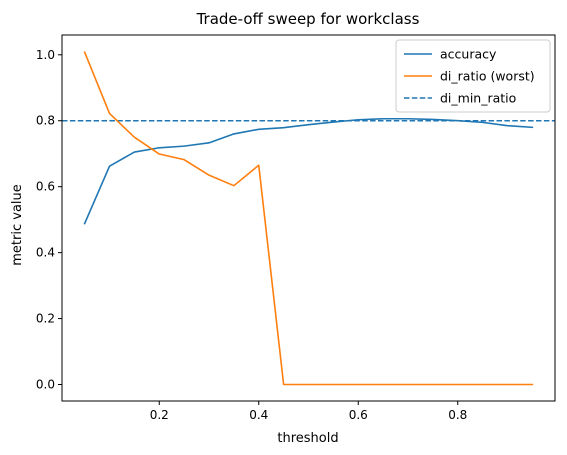 Image resolution: width=567 pixels, height=455 pixels. What do you see at coordinates (309, 411) in the screenshot?
I see `x-axis-ticks: 0.2 0.4 0.6 0.8` at bounding box center [309, 411].